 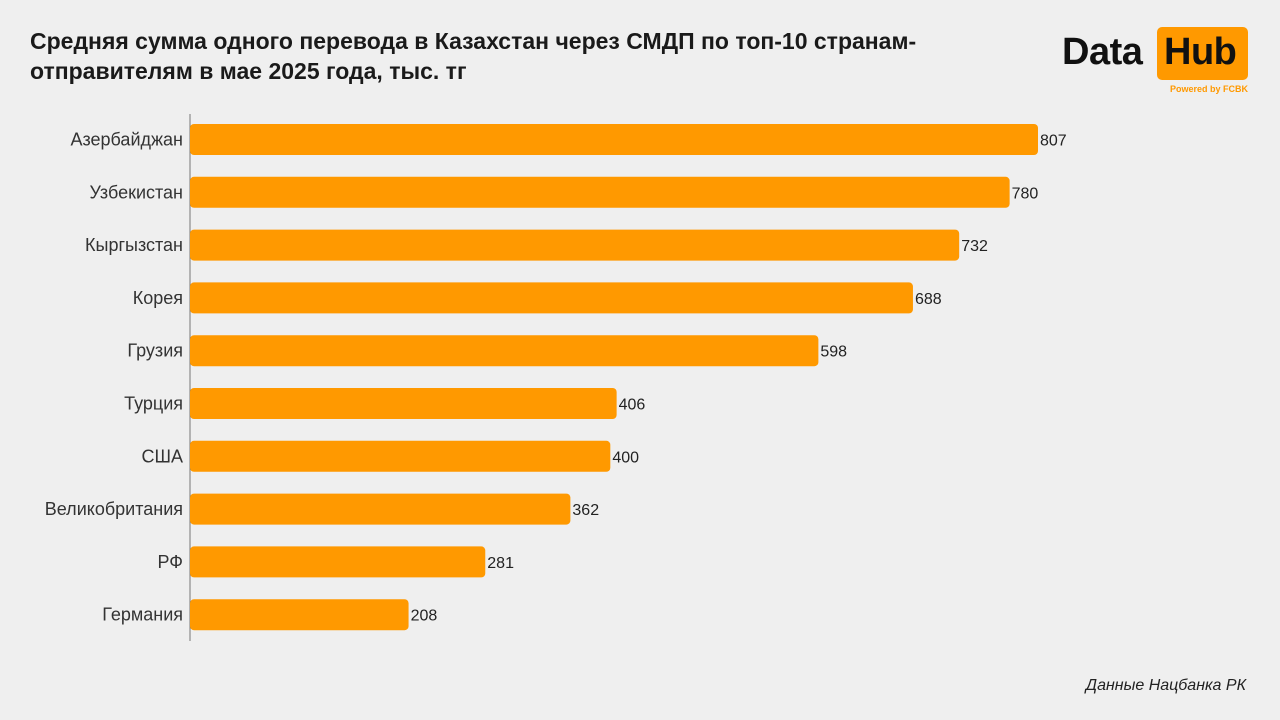 What do you see at coordinates (136, 192) in the screenshot?
I see `category-label: Узбекистан` at bounding box center [136, 192].